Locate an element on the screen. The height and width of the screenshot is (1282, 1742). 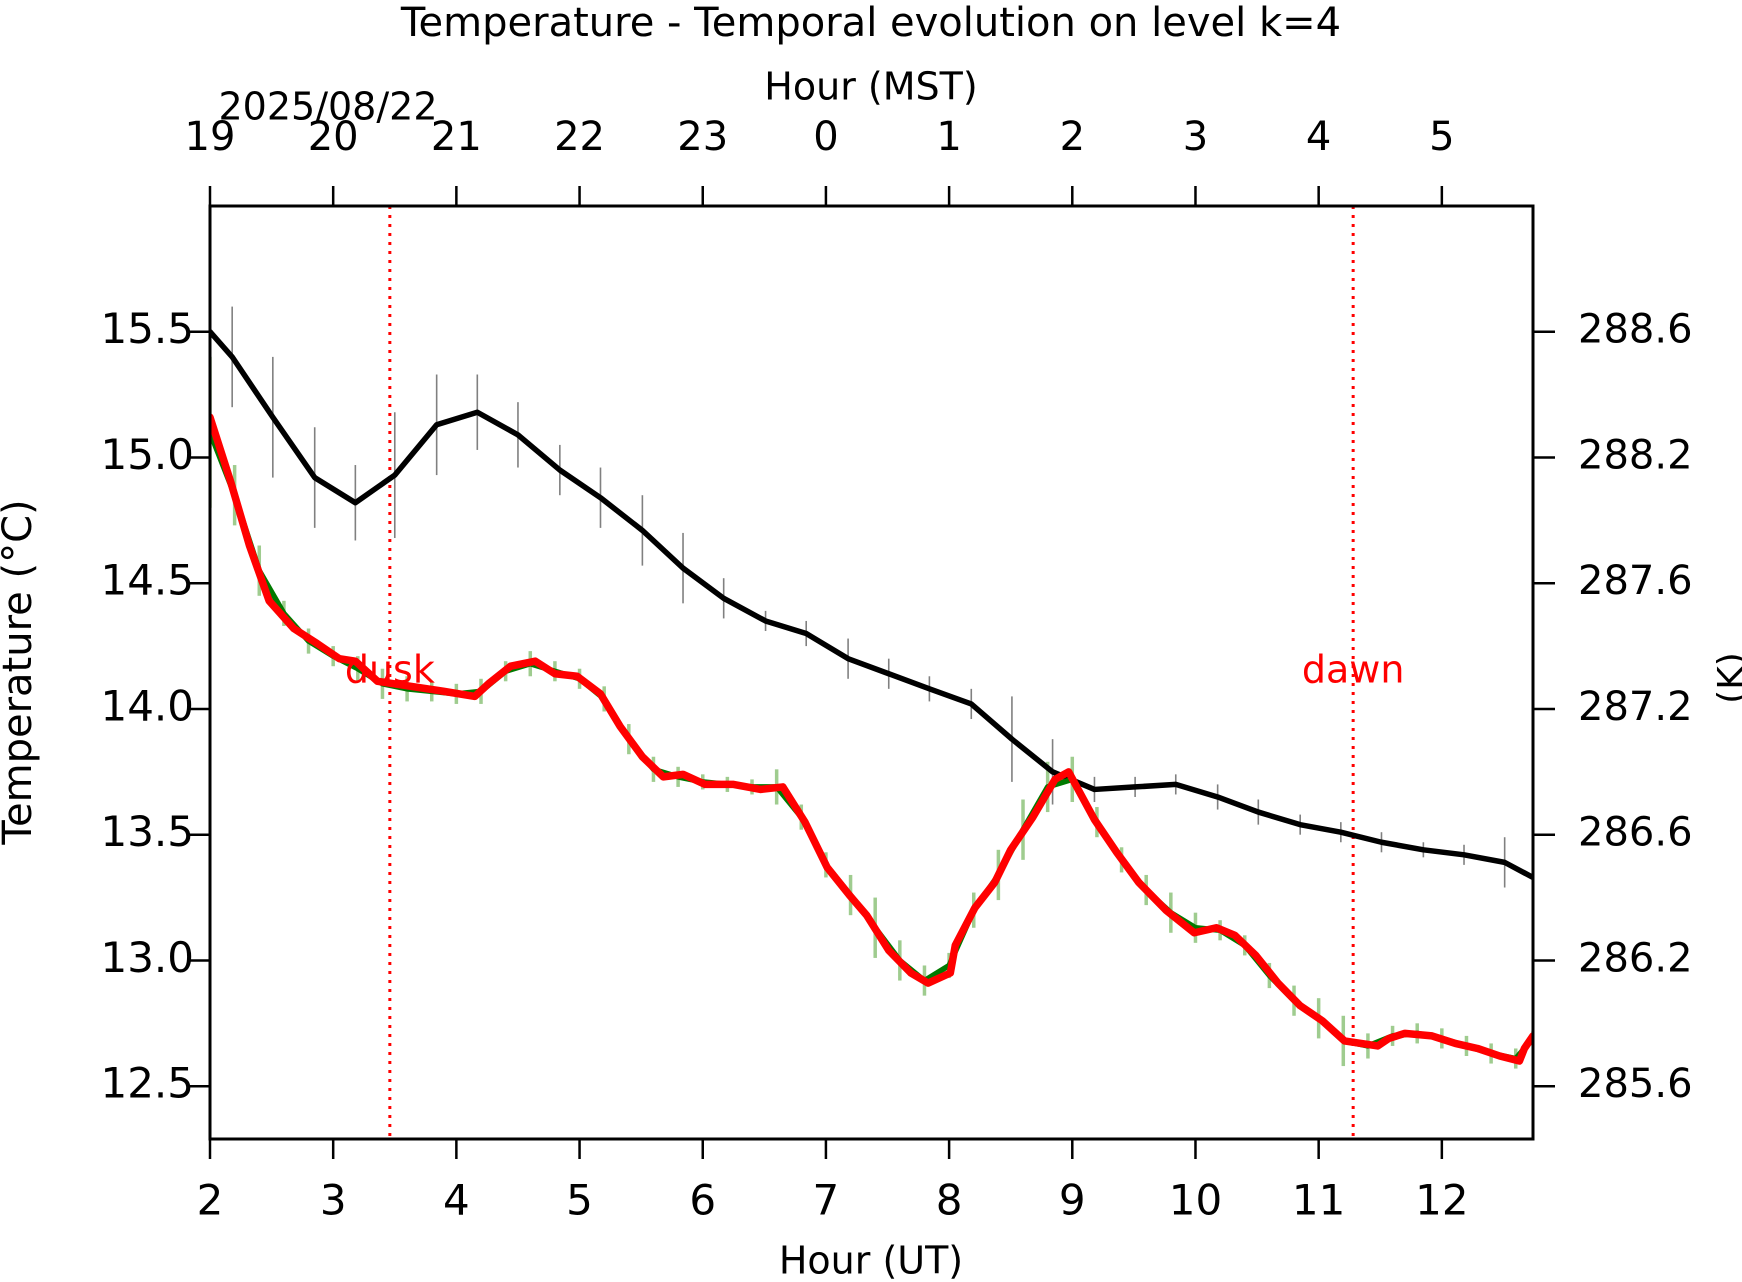
x2-tick-label: 1 is located at coordinates (948, 137).